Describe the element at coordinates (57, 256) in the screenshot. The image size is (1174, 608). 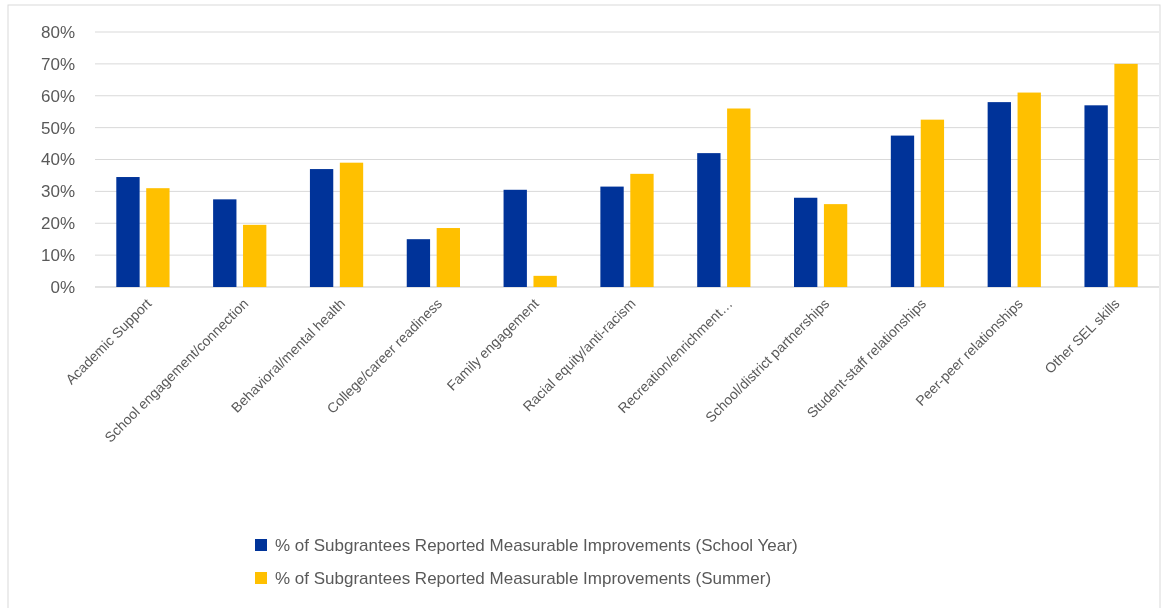
I see `y-tick-label: 10%` at that location.